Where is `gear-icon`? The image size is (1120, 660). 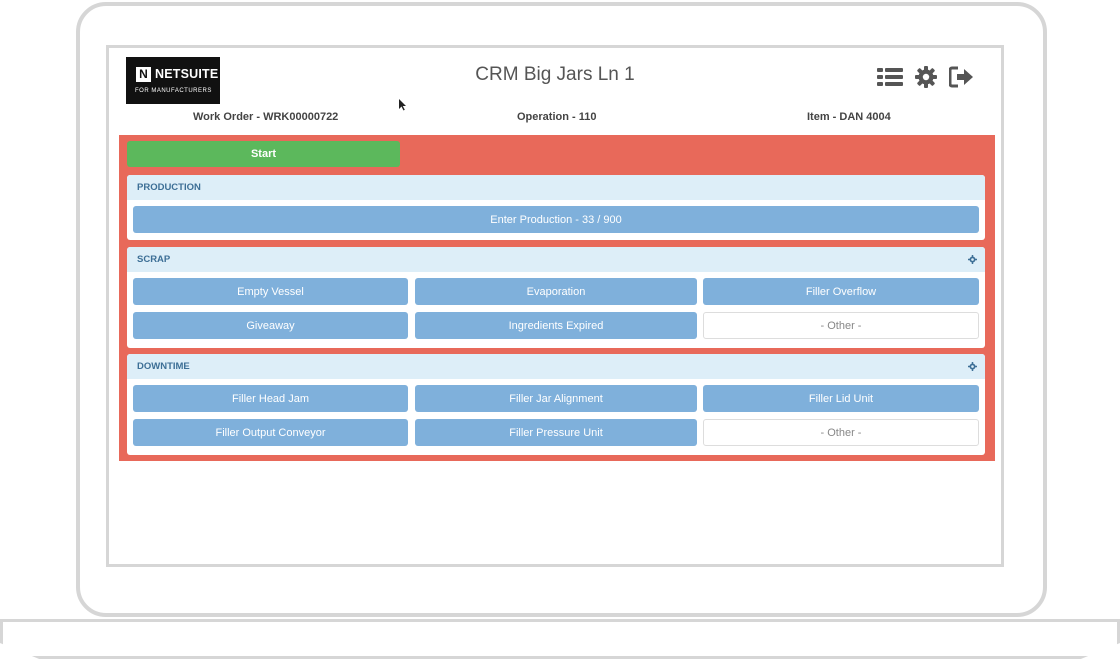
gear-icon is located at coordinates (926, 77).